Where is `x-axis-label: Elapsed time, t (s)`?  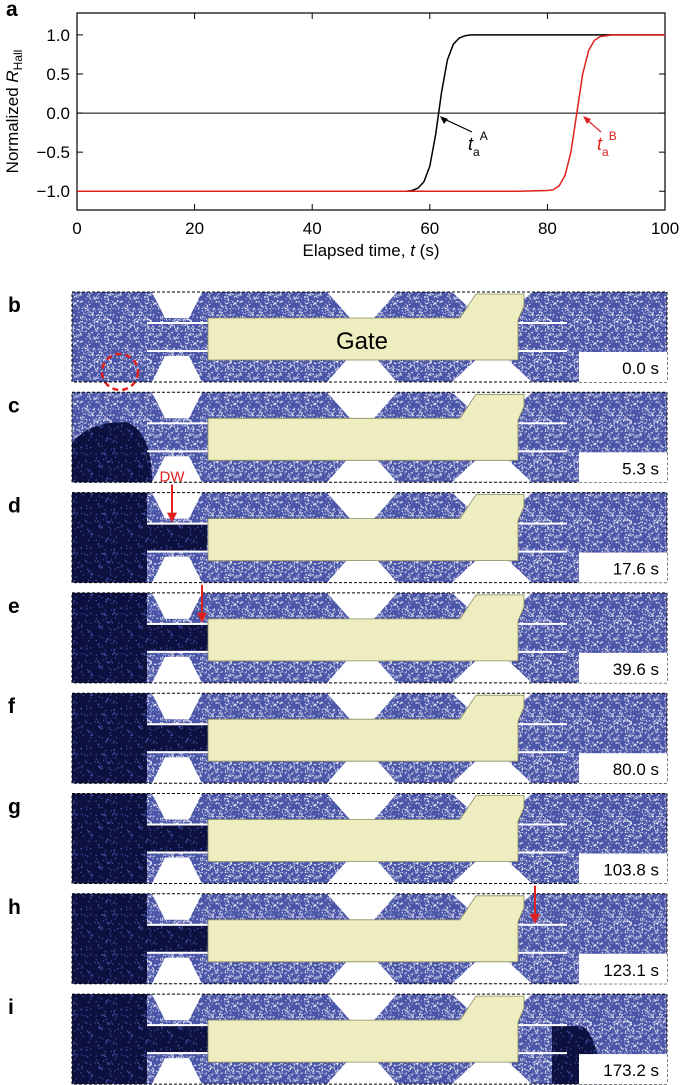
x-axis-label: Elapsed time, t (s) is located at coordinates (370, 250).